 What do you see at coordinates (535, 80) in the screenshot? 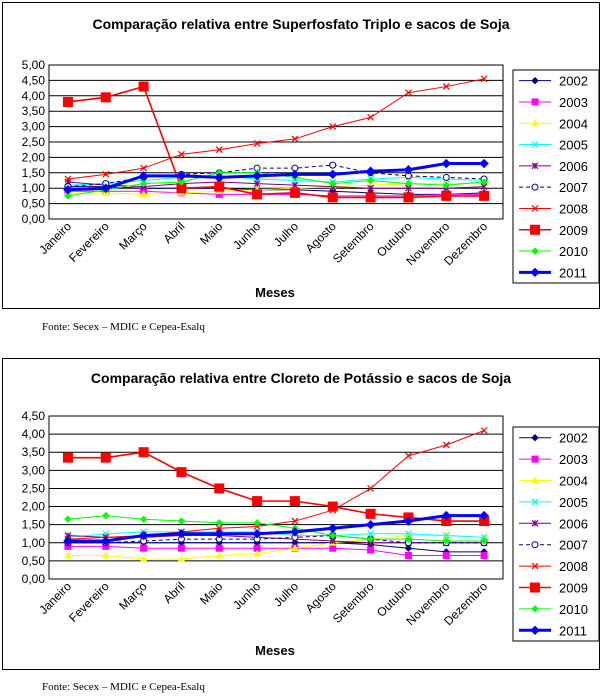
I see `chart1-legend-marker-2002` at bounding box center [535, 80].